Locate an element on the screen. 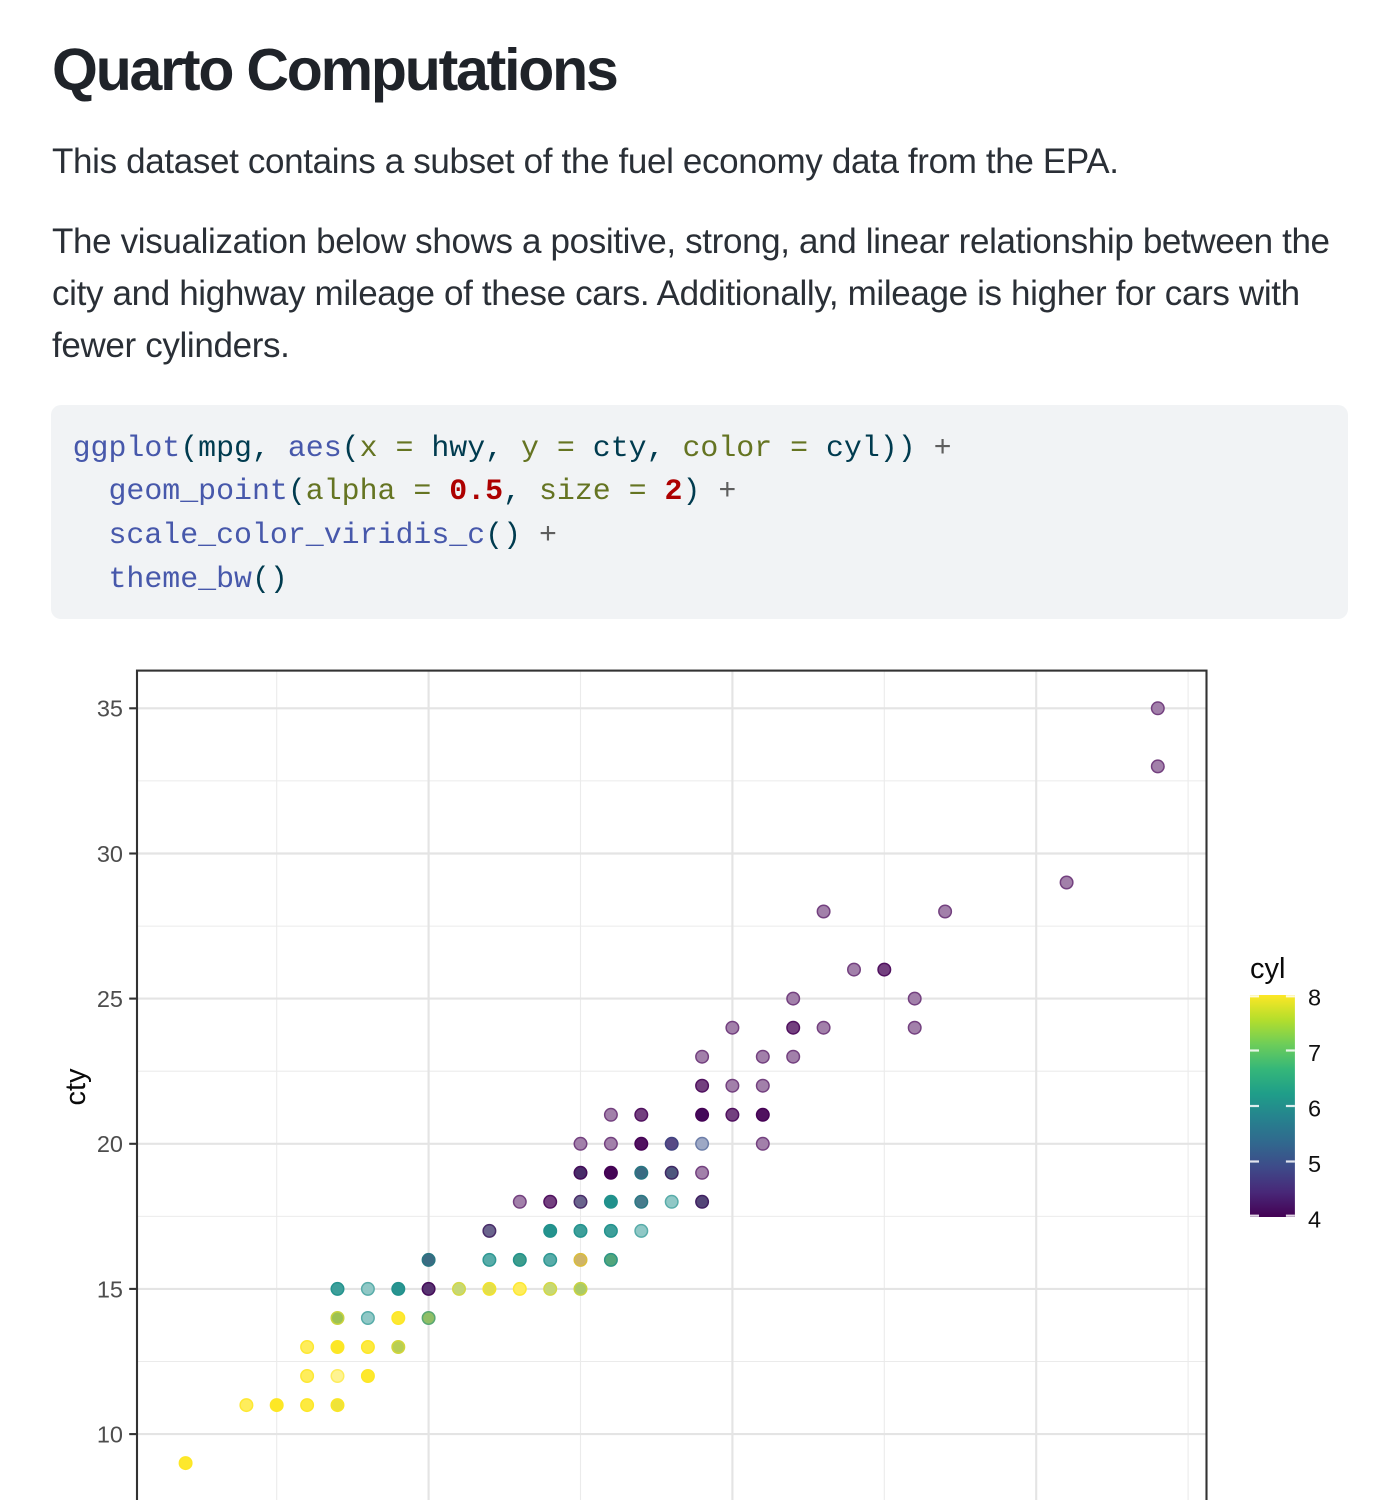 The height and width of the screenshot is (1500, 1400). svg-text: 20 is located at coordinates (110, 1144).